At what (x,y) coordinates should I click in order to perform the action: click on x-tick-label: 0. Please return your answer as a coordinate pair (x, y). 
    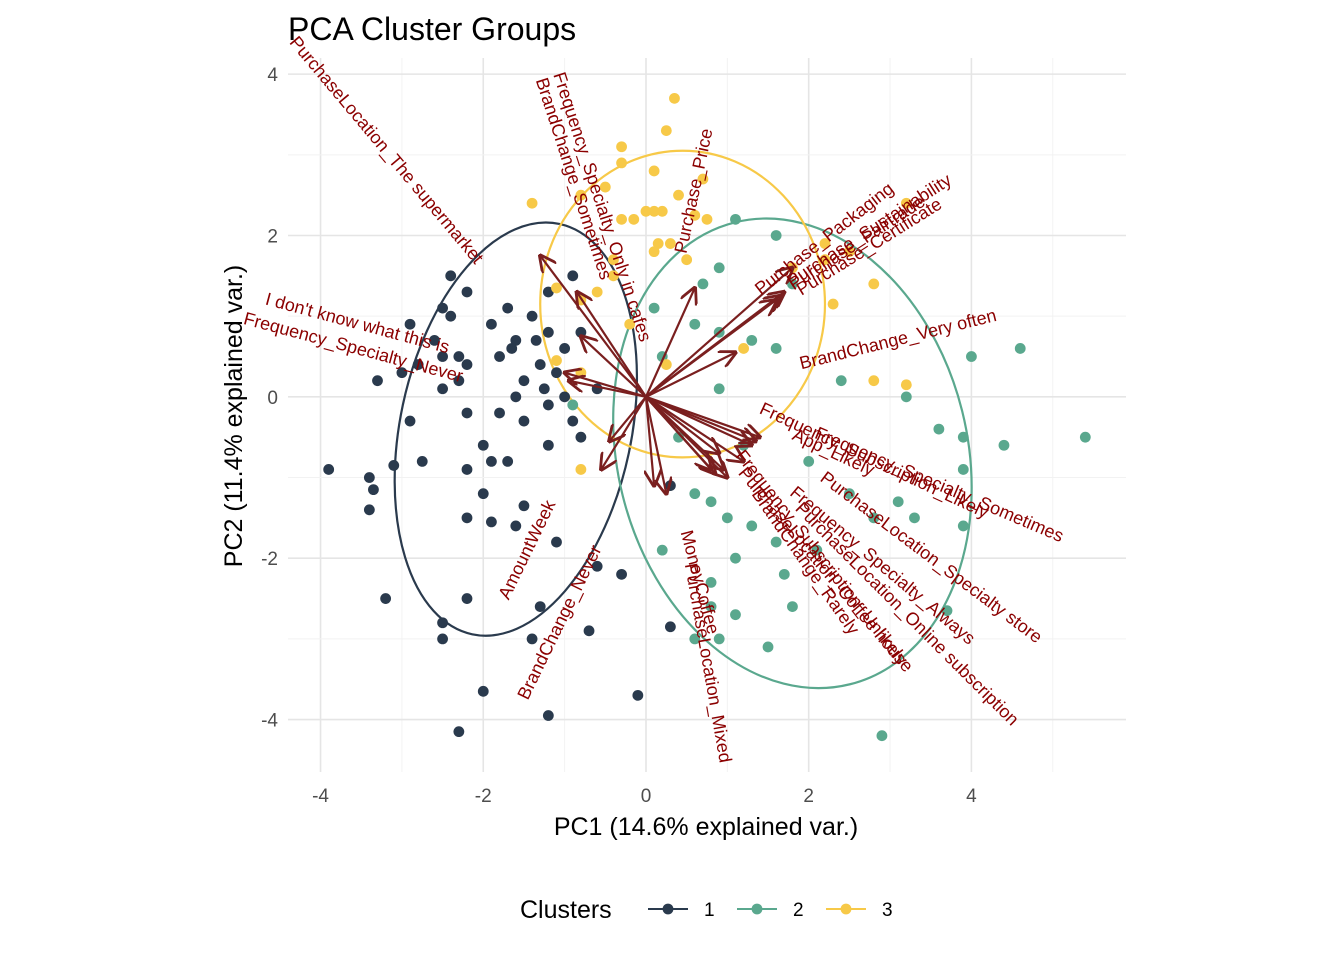
    Looking at the image, I should click on (646, 796).